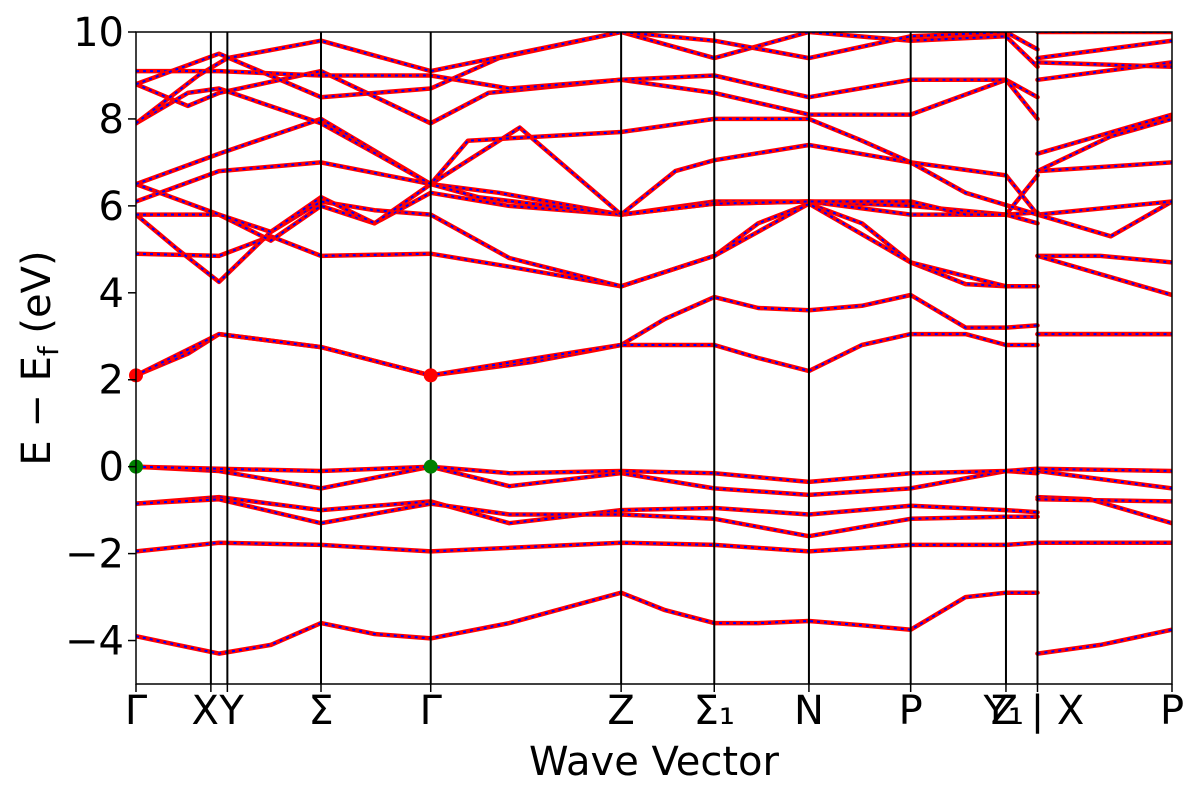  Describe the element at coordinates (111, 294) in the screenshot. I see `y-tick-label: 4` at that location.